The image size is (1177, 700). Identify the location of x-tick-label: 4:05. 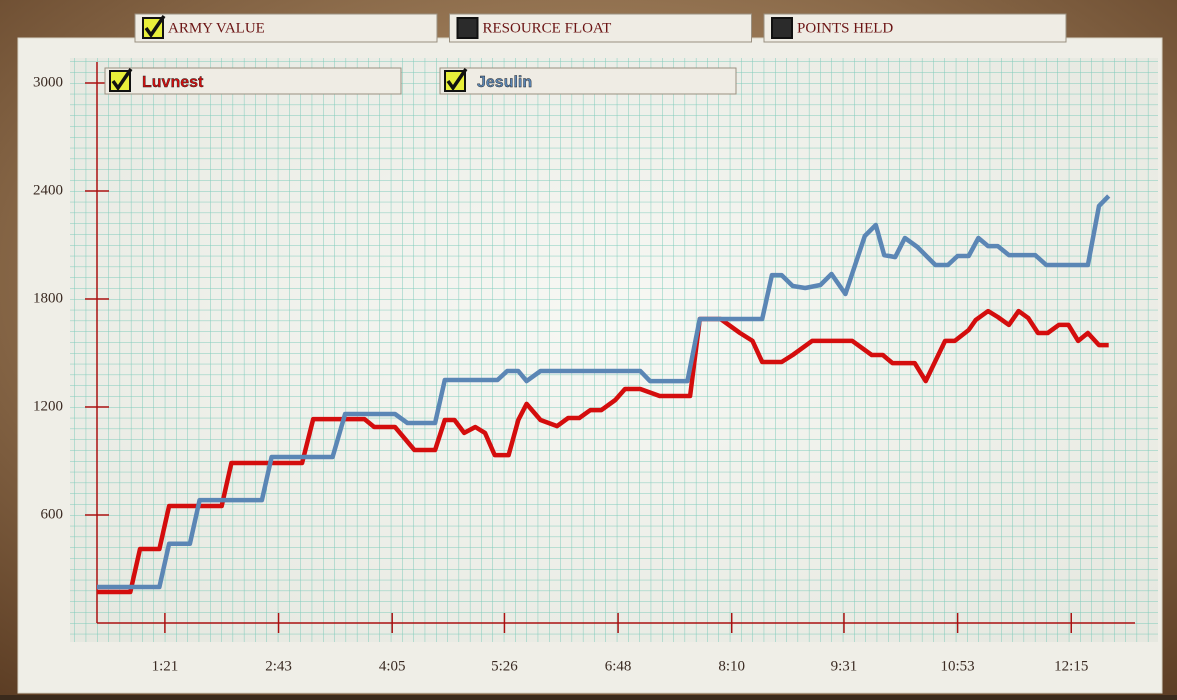
(392, 666).